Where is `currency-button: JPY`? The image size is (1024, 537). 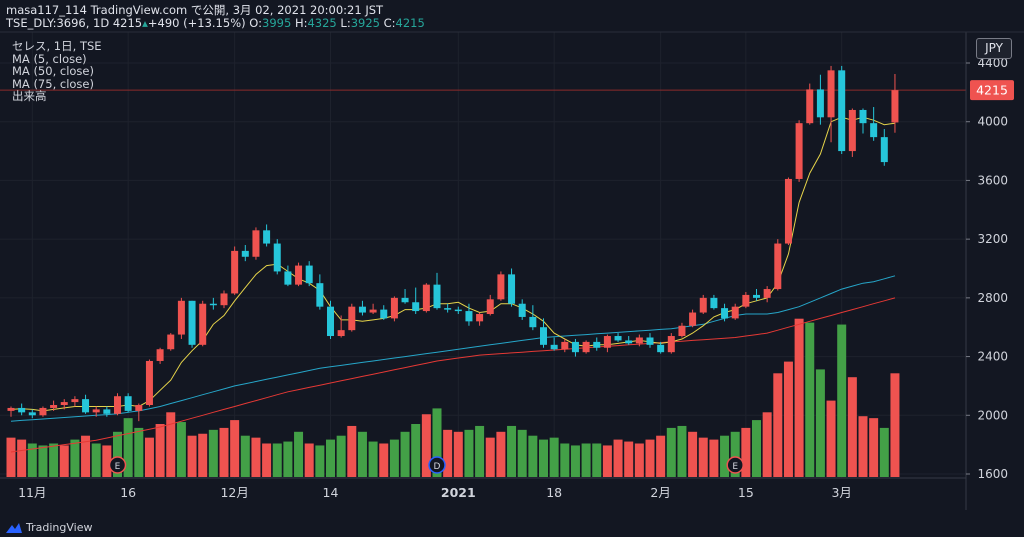 currency-button: JPY is located at coordinates (994, 48).